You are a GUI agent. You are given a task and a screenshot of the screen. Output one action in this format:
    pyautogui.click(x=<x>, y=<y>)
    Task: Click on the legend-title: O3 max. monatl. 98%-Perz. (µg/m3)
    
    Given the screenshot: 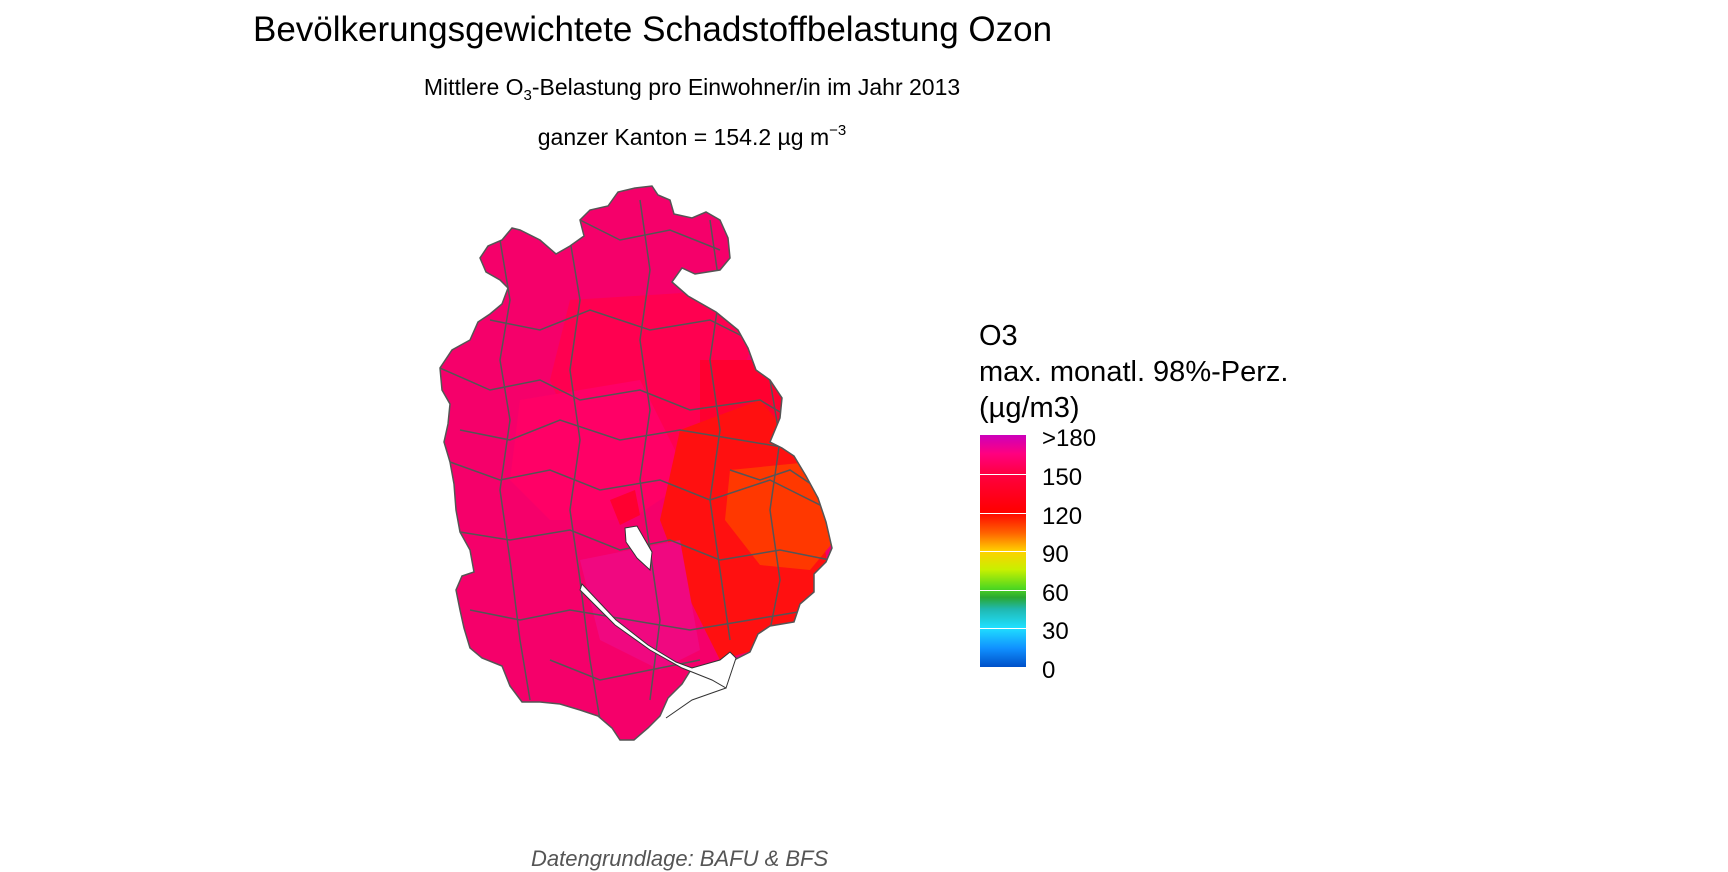 What is the action you would take?
    pyautogui.click(x=1133, y=372)
    